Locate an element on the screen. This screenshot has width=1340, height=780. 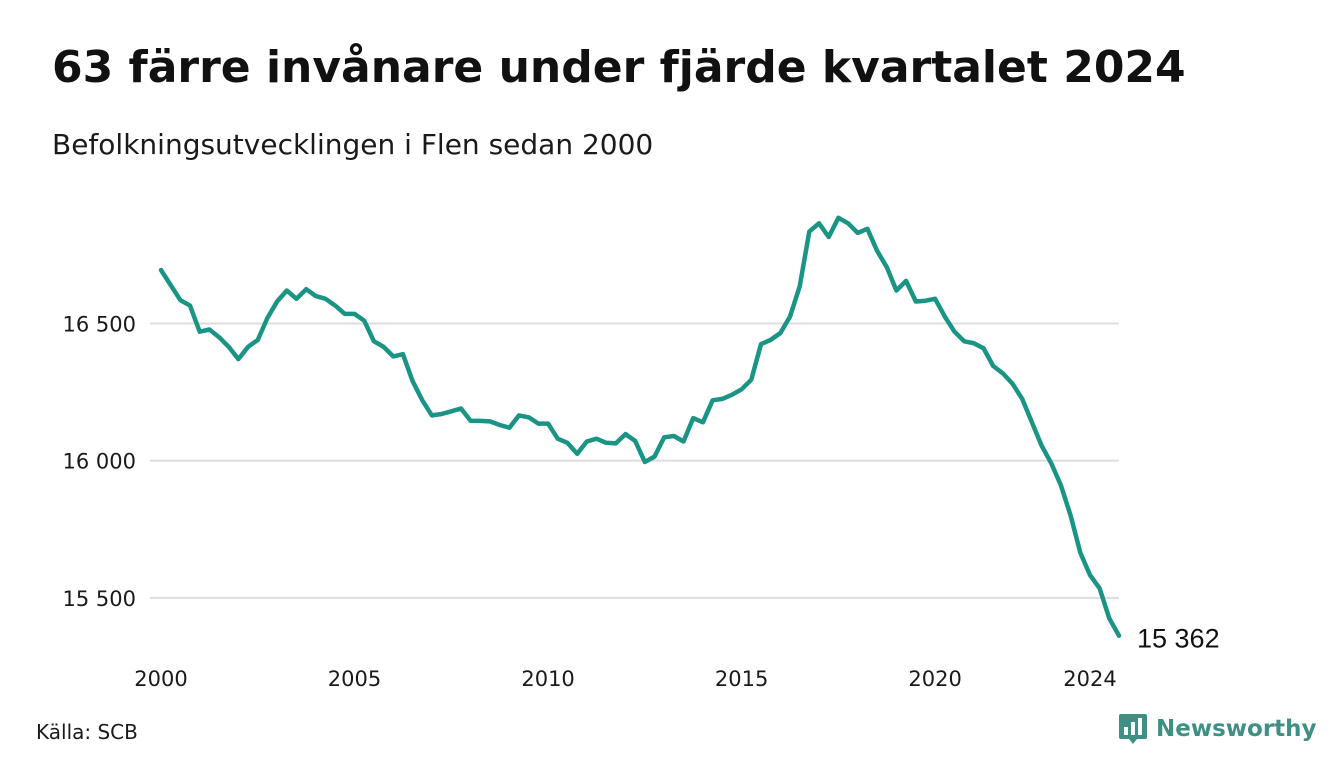
y-tick-label: 15 500 is located at coordinates (99, 599).